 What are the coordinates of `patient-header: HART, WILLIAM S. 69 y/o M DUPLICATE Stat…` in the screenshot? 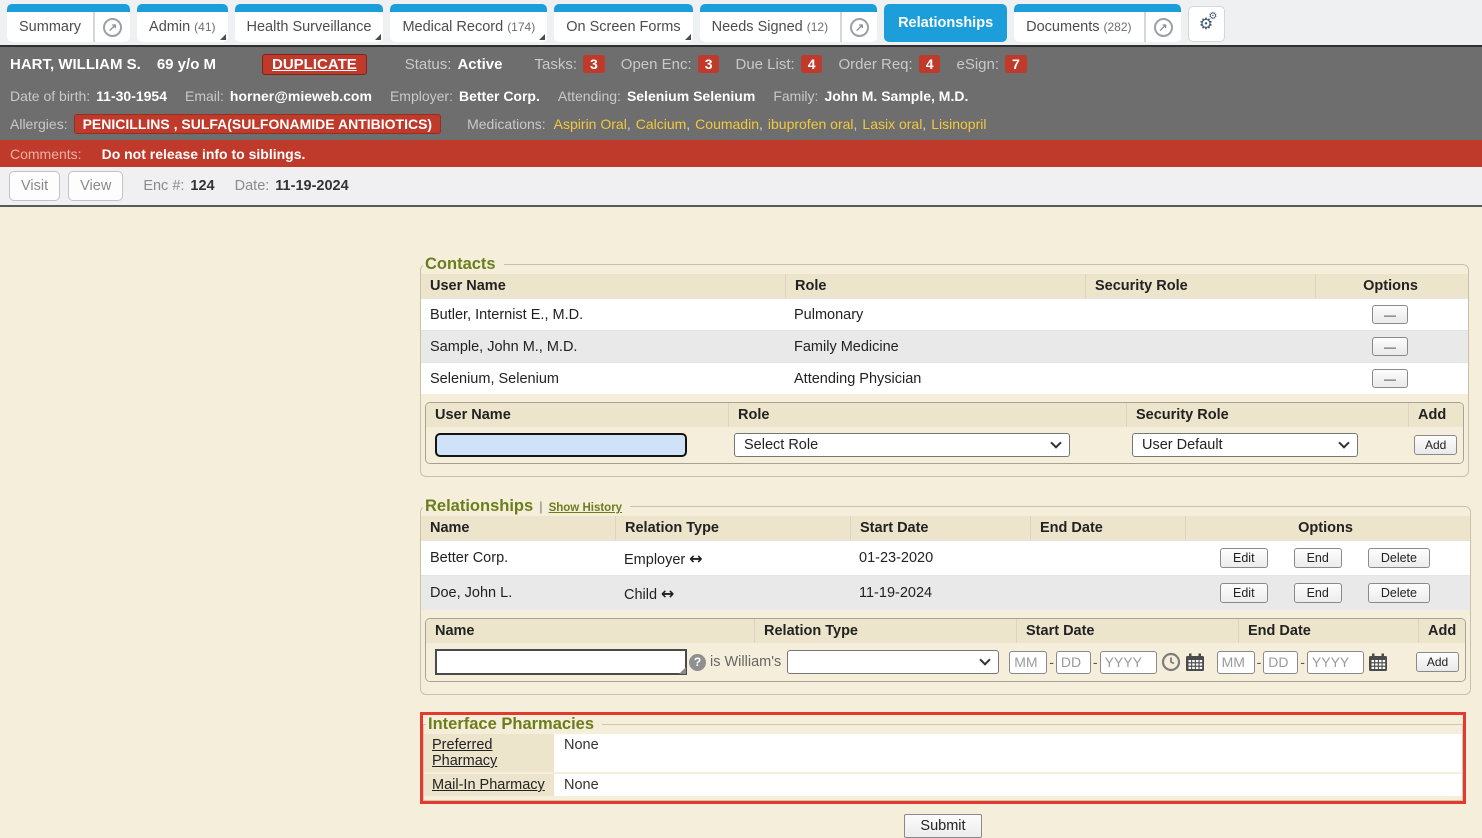 It's located at (741, 93).